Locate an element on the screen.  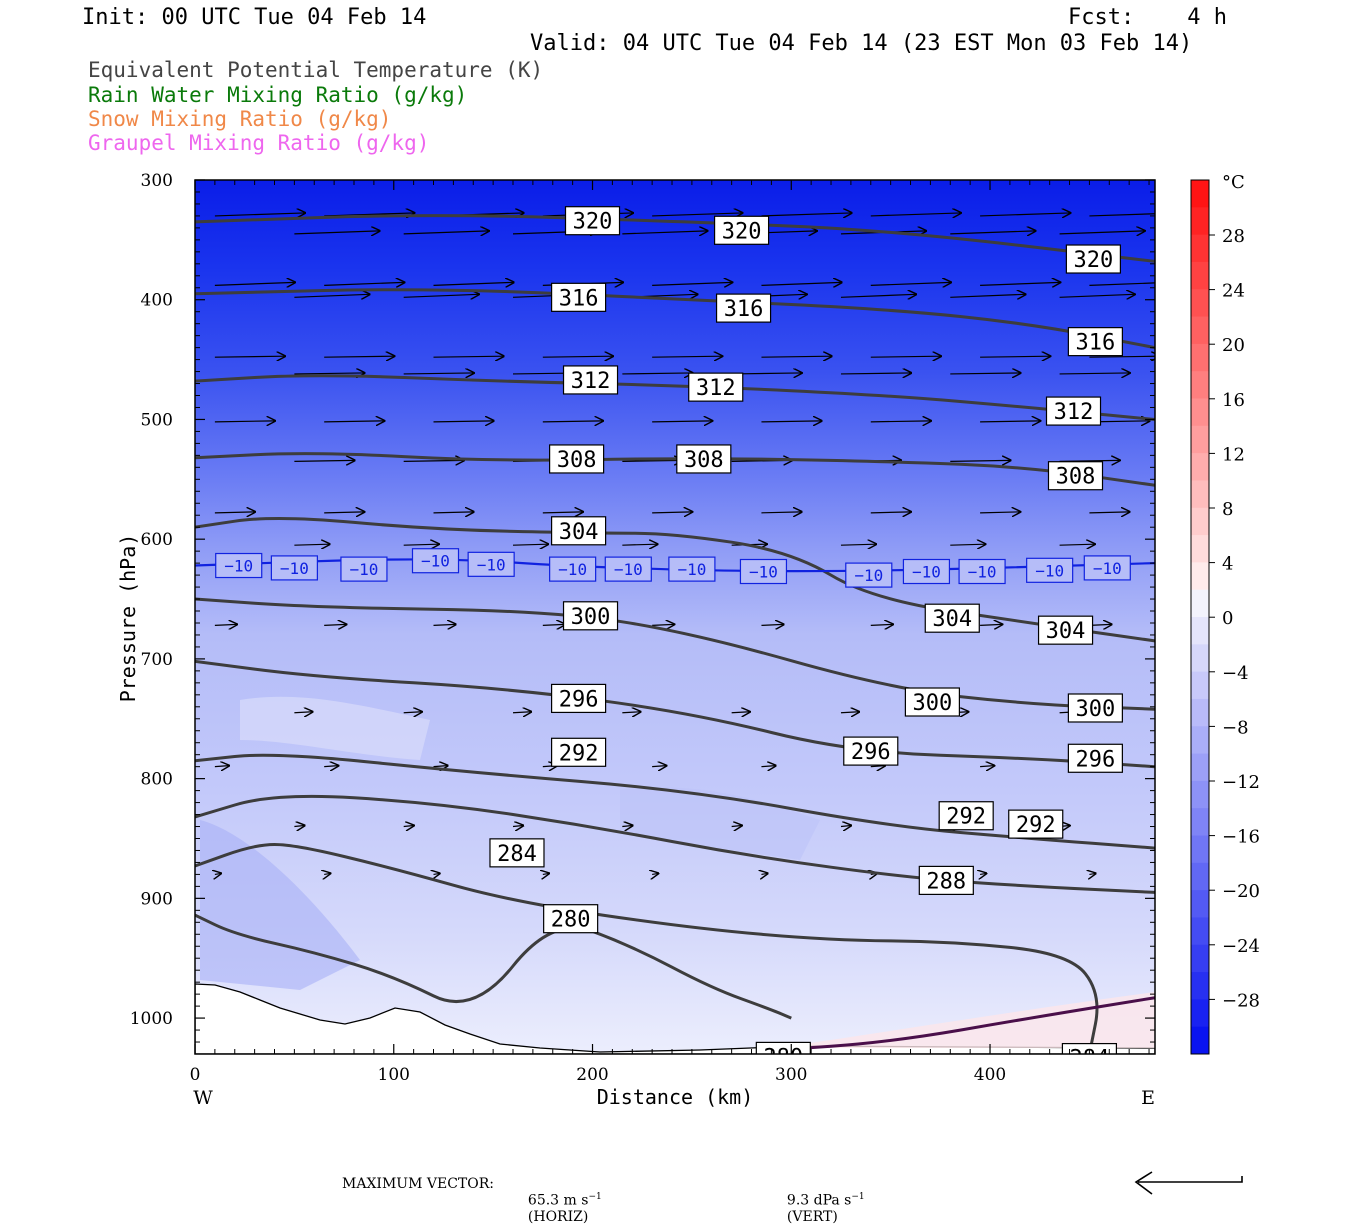
theta-e-label-292: 292 is located at coordinates (966, 816).